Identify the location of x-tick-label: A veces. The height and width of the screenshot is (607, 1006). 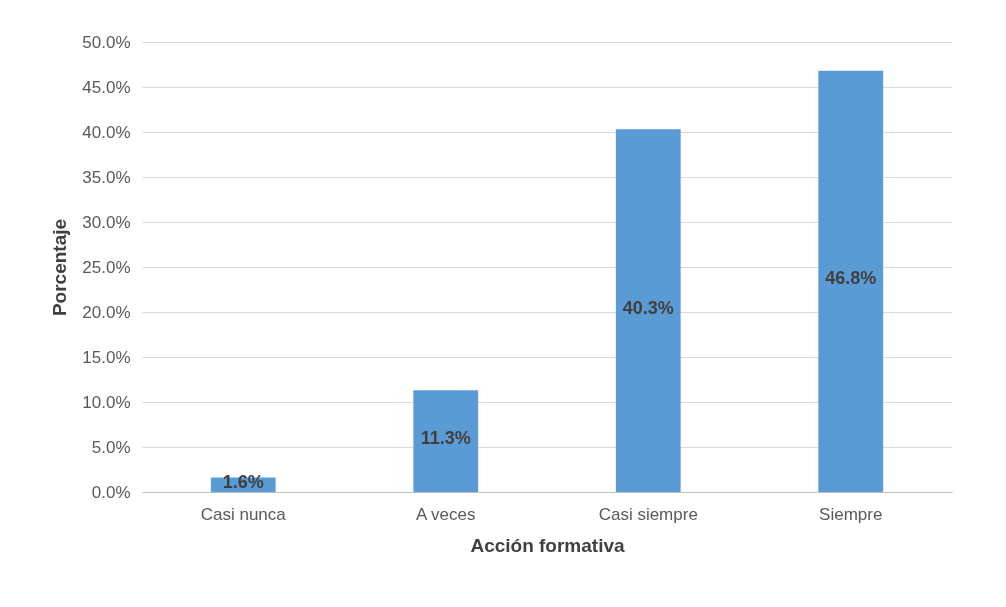
(445, 514).